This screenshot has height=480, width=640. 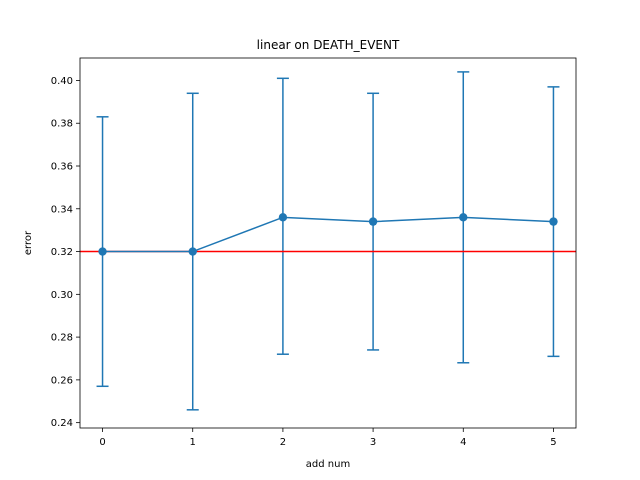 I want to click on series-line, so click(x=328, y=234).